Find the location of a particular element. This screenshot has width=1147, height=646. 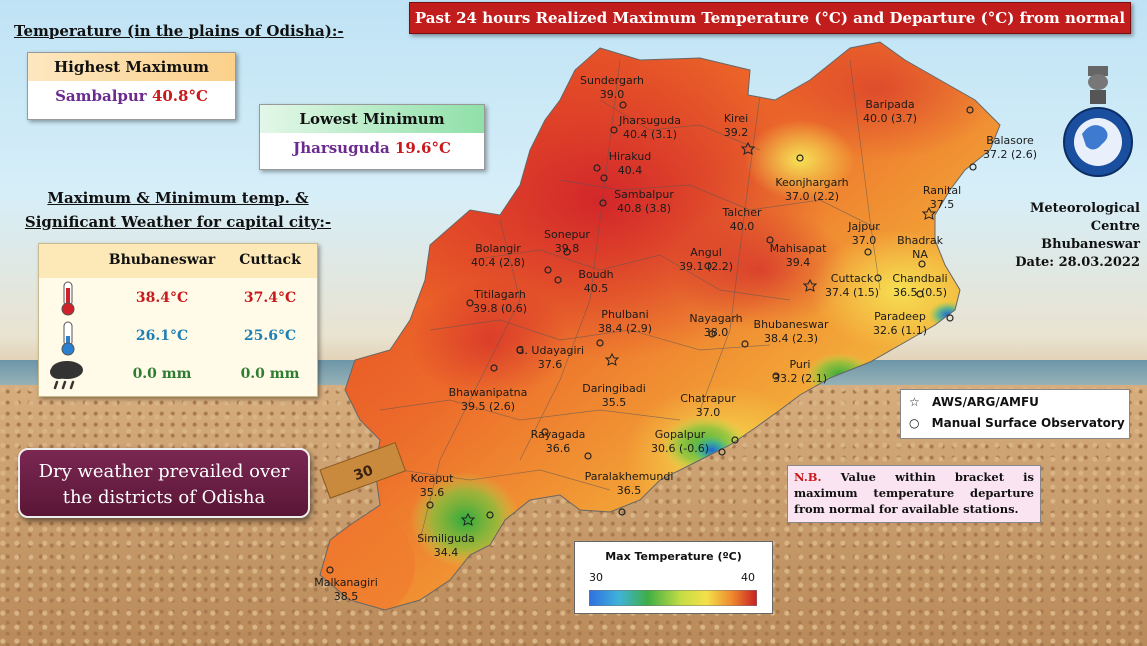

station-value: NA is located at coordinates (920, 254).